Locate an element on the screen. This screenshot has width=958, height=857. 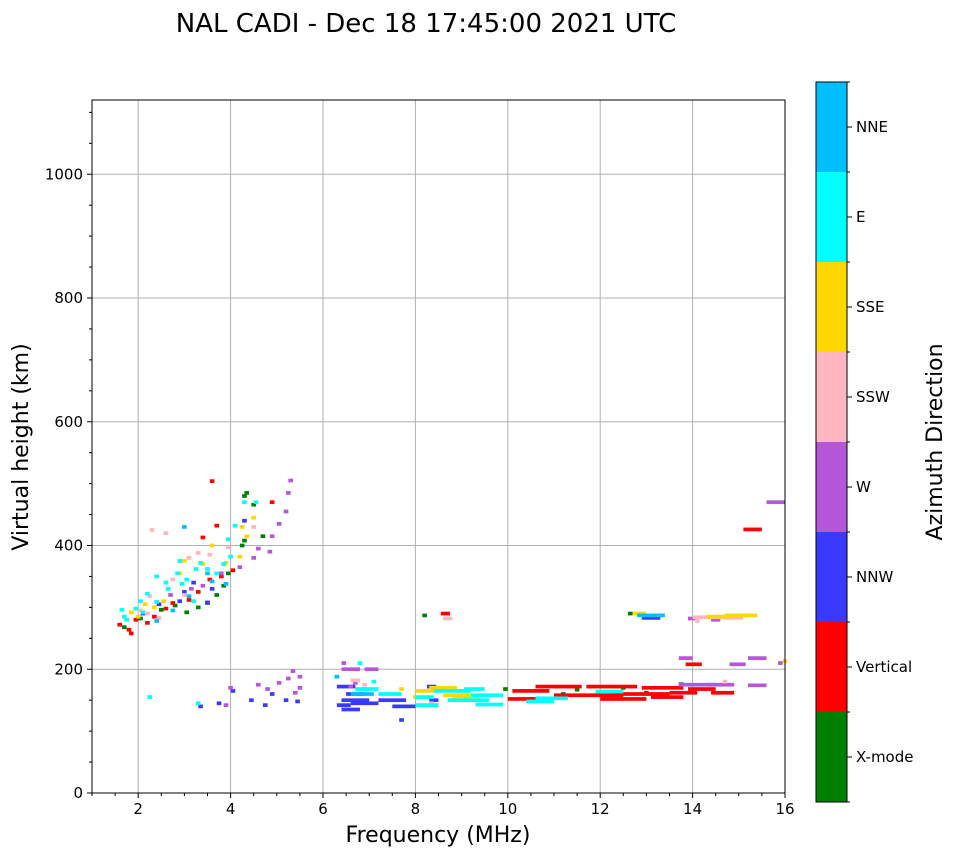
colorbar-tick-label: SSE is located at coordinates (870, 307).